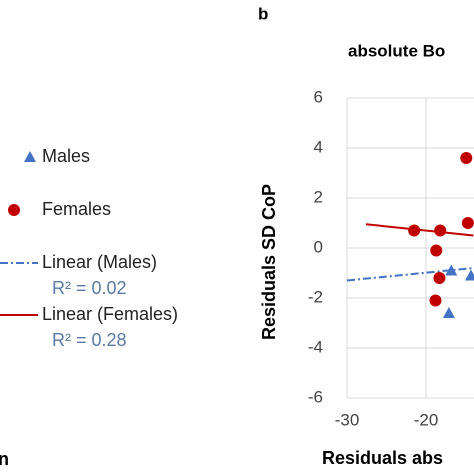  Describe the element at coordinates (76, 209) in the screenshot. I see `legend-label: Females` at that location.